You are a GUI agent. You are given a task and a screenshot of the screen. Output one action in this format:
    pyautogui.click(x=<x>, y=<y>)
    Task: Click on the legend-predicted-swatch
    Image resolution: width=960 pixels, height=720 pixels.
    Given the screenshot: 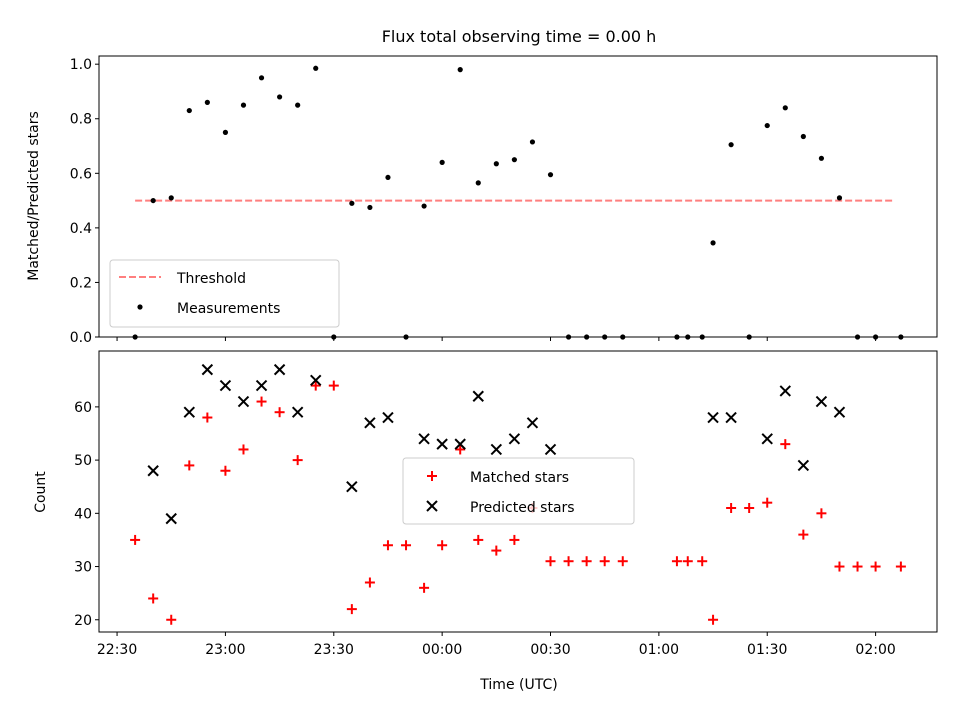 What is the action you would take?
    pyautogui.click(x=432, y=506)
    